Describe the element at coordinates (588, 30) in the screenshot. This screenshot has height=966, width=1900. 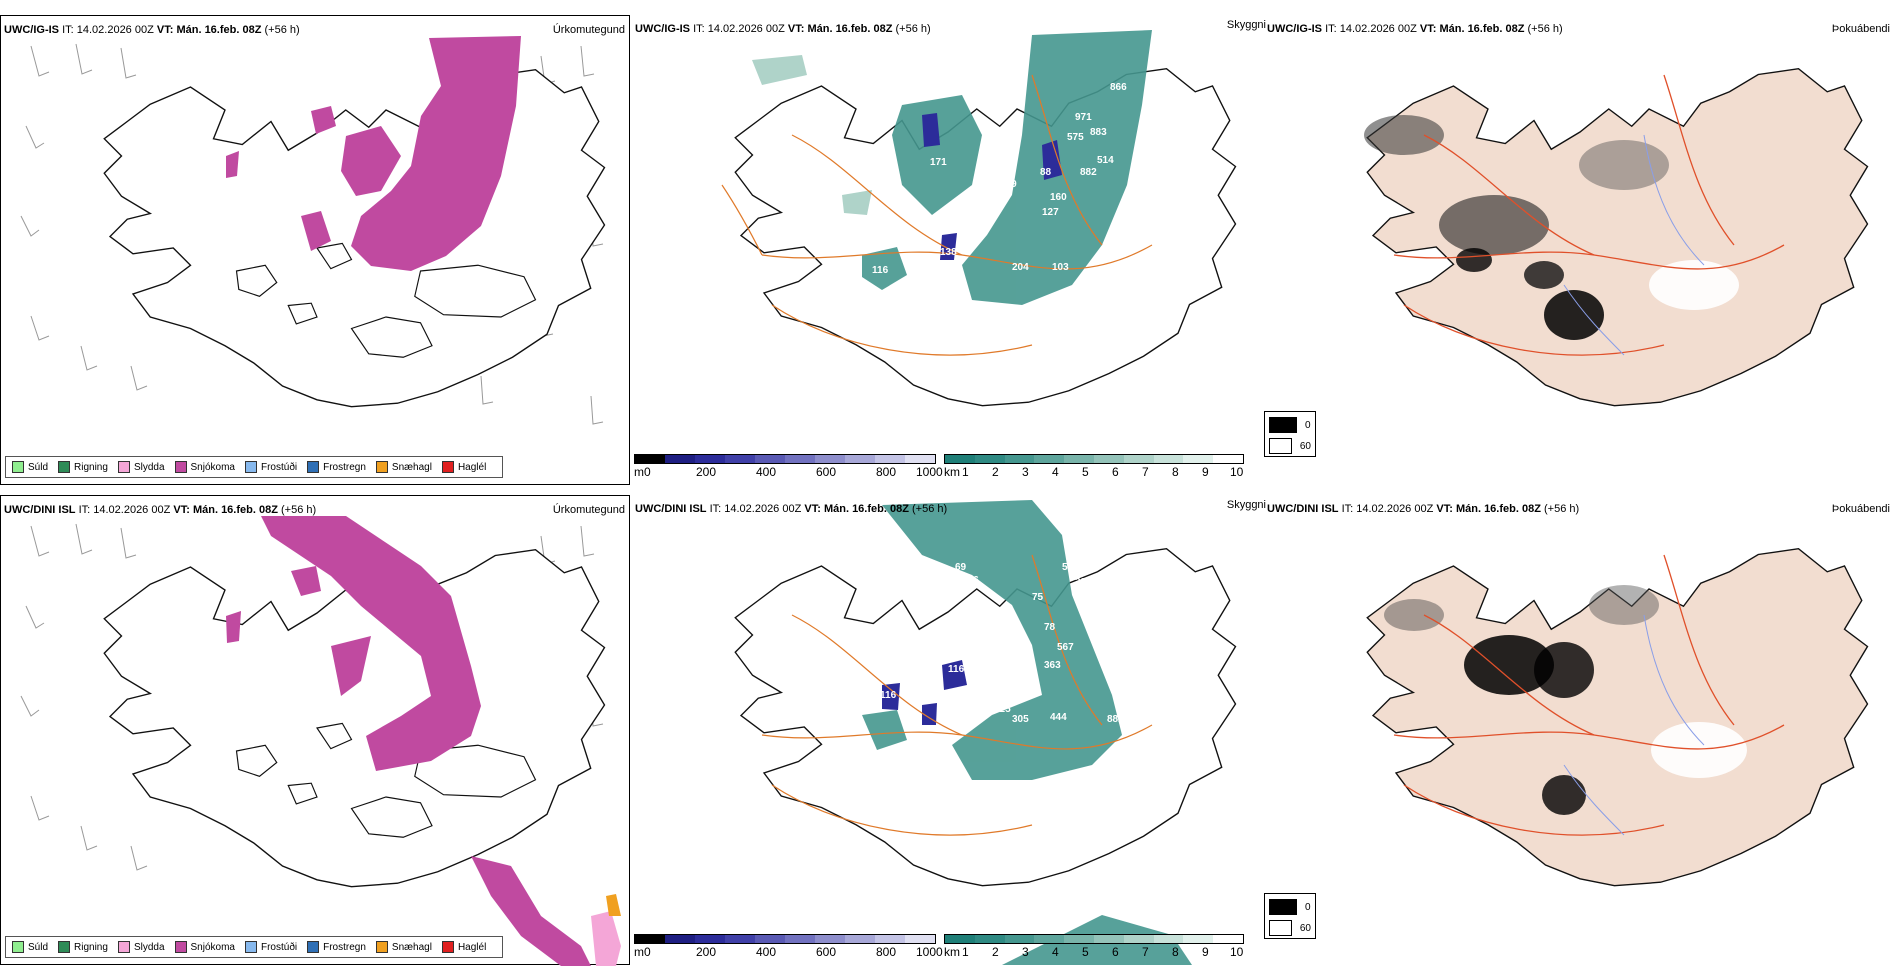
I see `panel-title-precip-1: Úrkomutegund` at that location.